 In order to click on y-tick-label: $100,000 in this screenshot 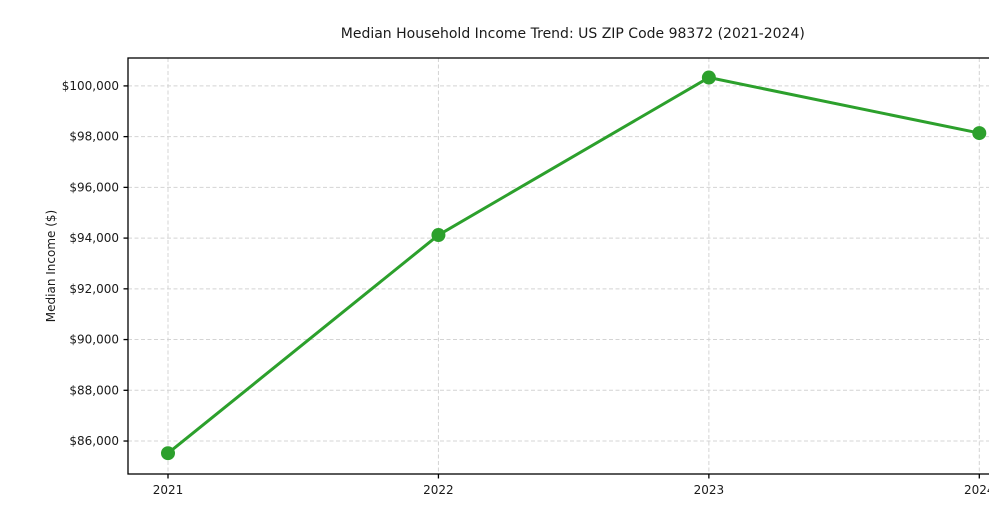, I will do `click(90, 86)`.